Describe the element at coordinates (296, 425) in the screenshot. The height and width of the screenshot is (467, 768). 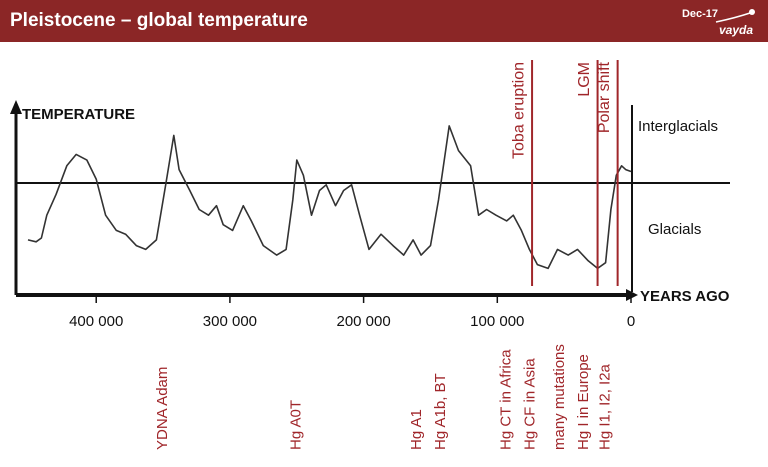
I see `haplogroup-label: Hg A0T` at that location.